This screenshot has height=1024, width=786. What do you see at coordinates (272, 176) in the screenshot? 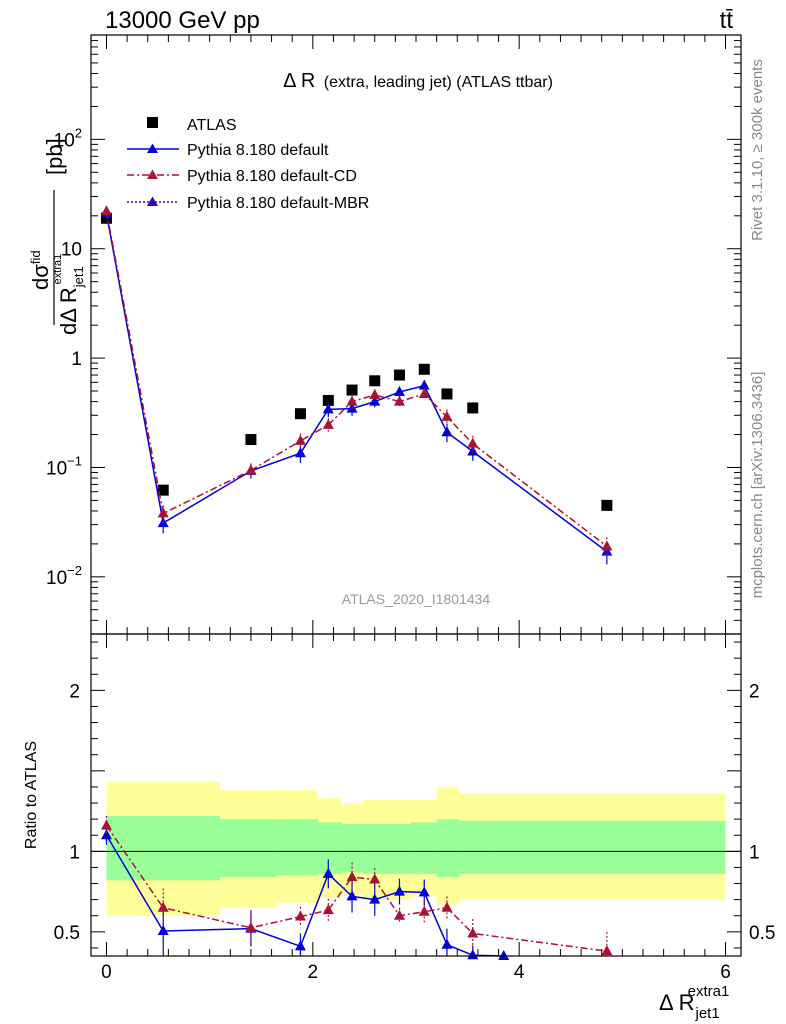
I see `legend-label-default-cd: Pythia 8.180 default-CD` at bounding box center [272, 176].